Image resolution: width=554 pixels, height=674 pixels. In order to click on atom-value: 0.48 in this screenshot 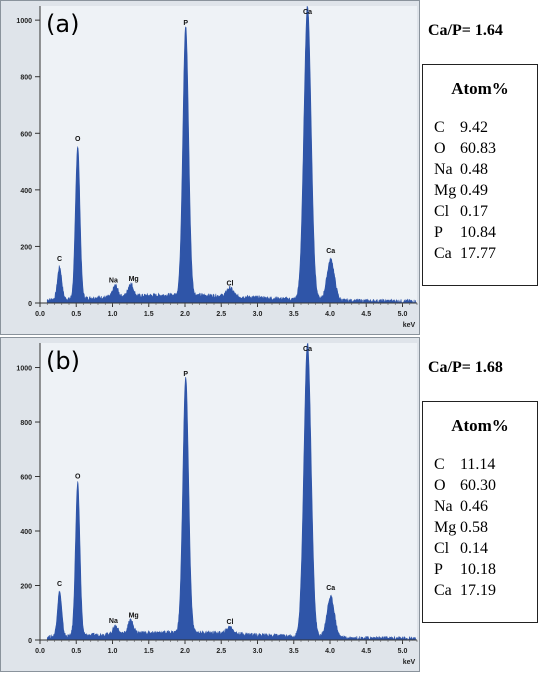, I will do `click(474, 169)`.